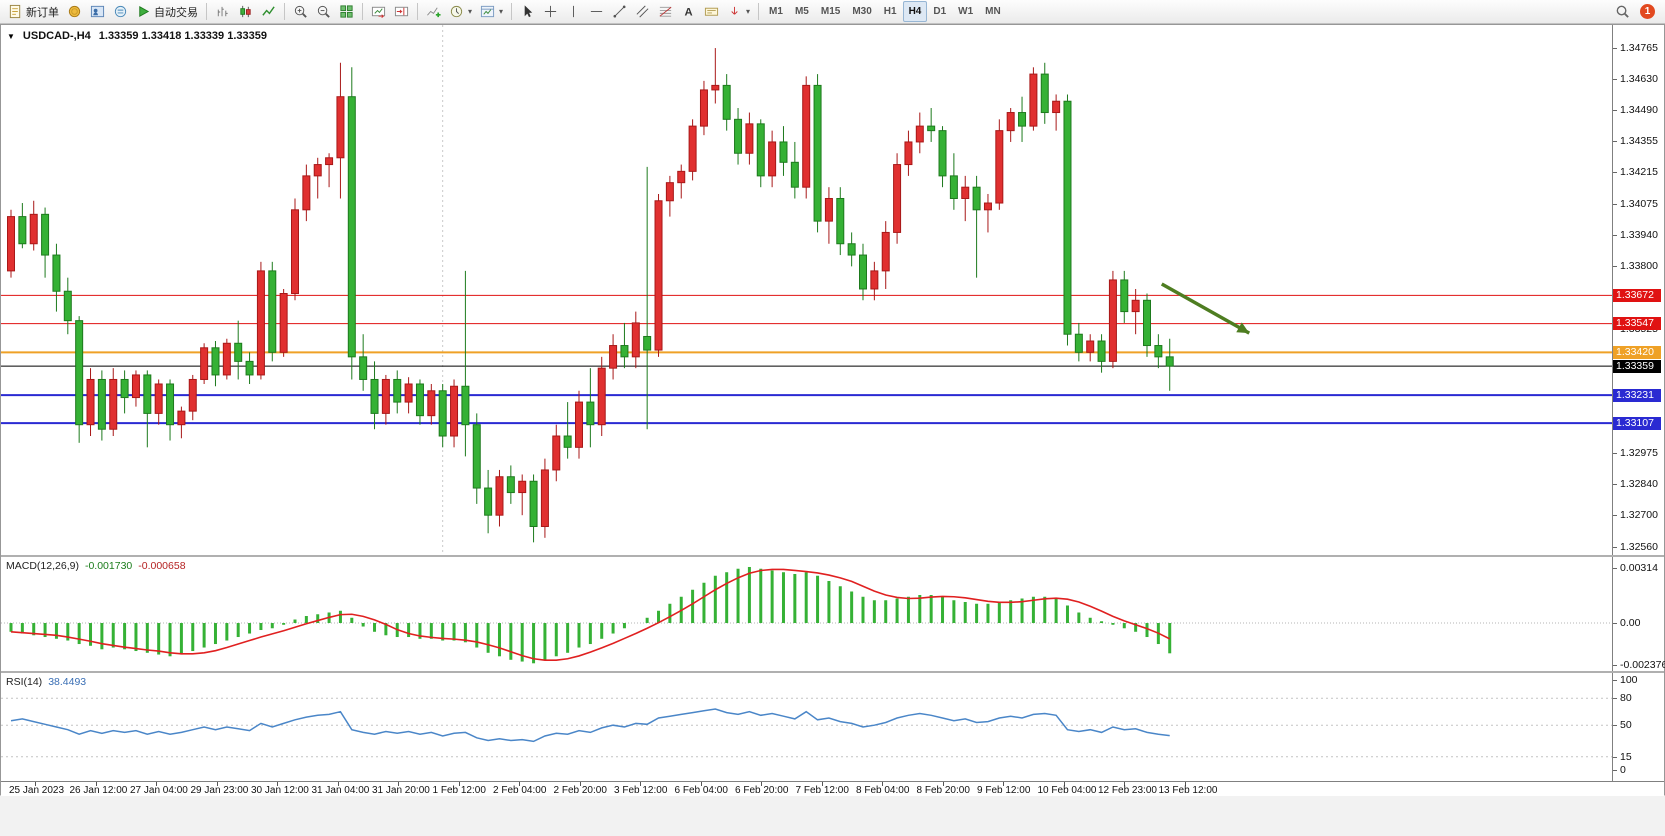  Describe the element at coordinates (97, 11) in the screenshot. I see `navigator-button` at that location.